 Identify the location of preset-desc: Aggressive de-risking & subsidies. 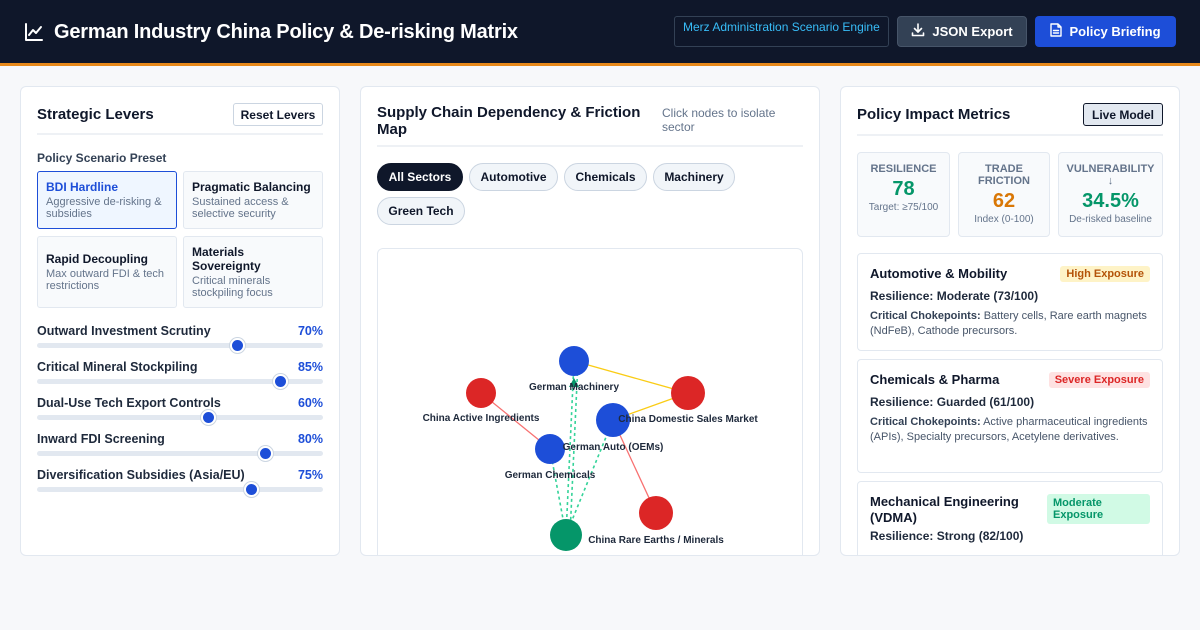
(104, 208).